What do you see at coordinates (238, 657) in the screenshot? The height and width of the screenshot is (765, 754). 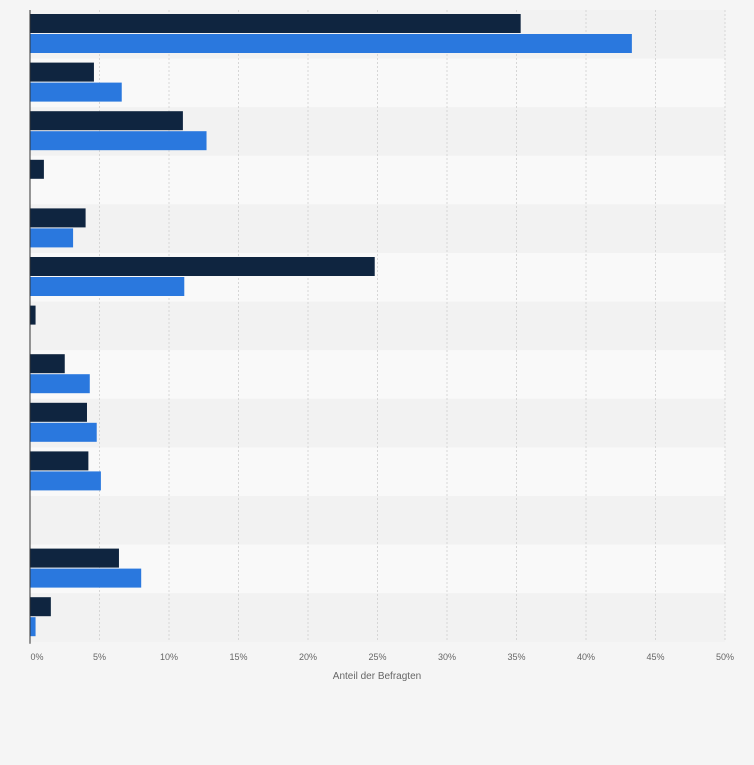 I see `x-tick-label: 15%` at bounding box center [238, 657].